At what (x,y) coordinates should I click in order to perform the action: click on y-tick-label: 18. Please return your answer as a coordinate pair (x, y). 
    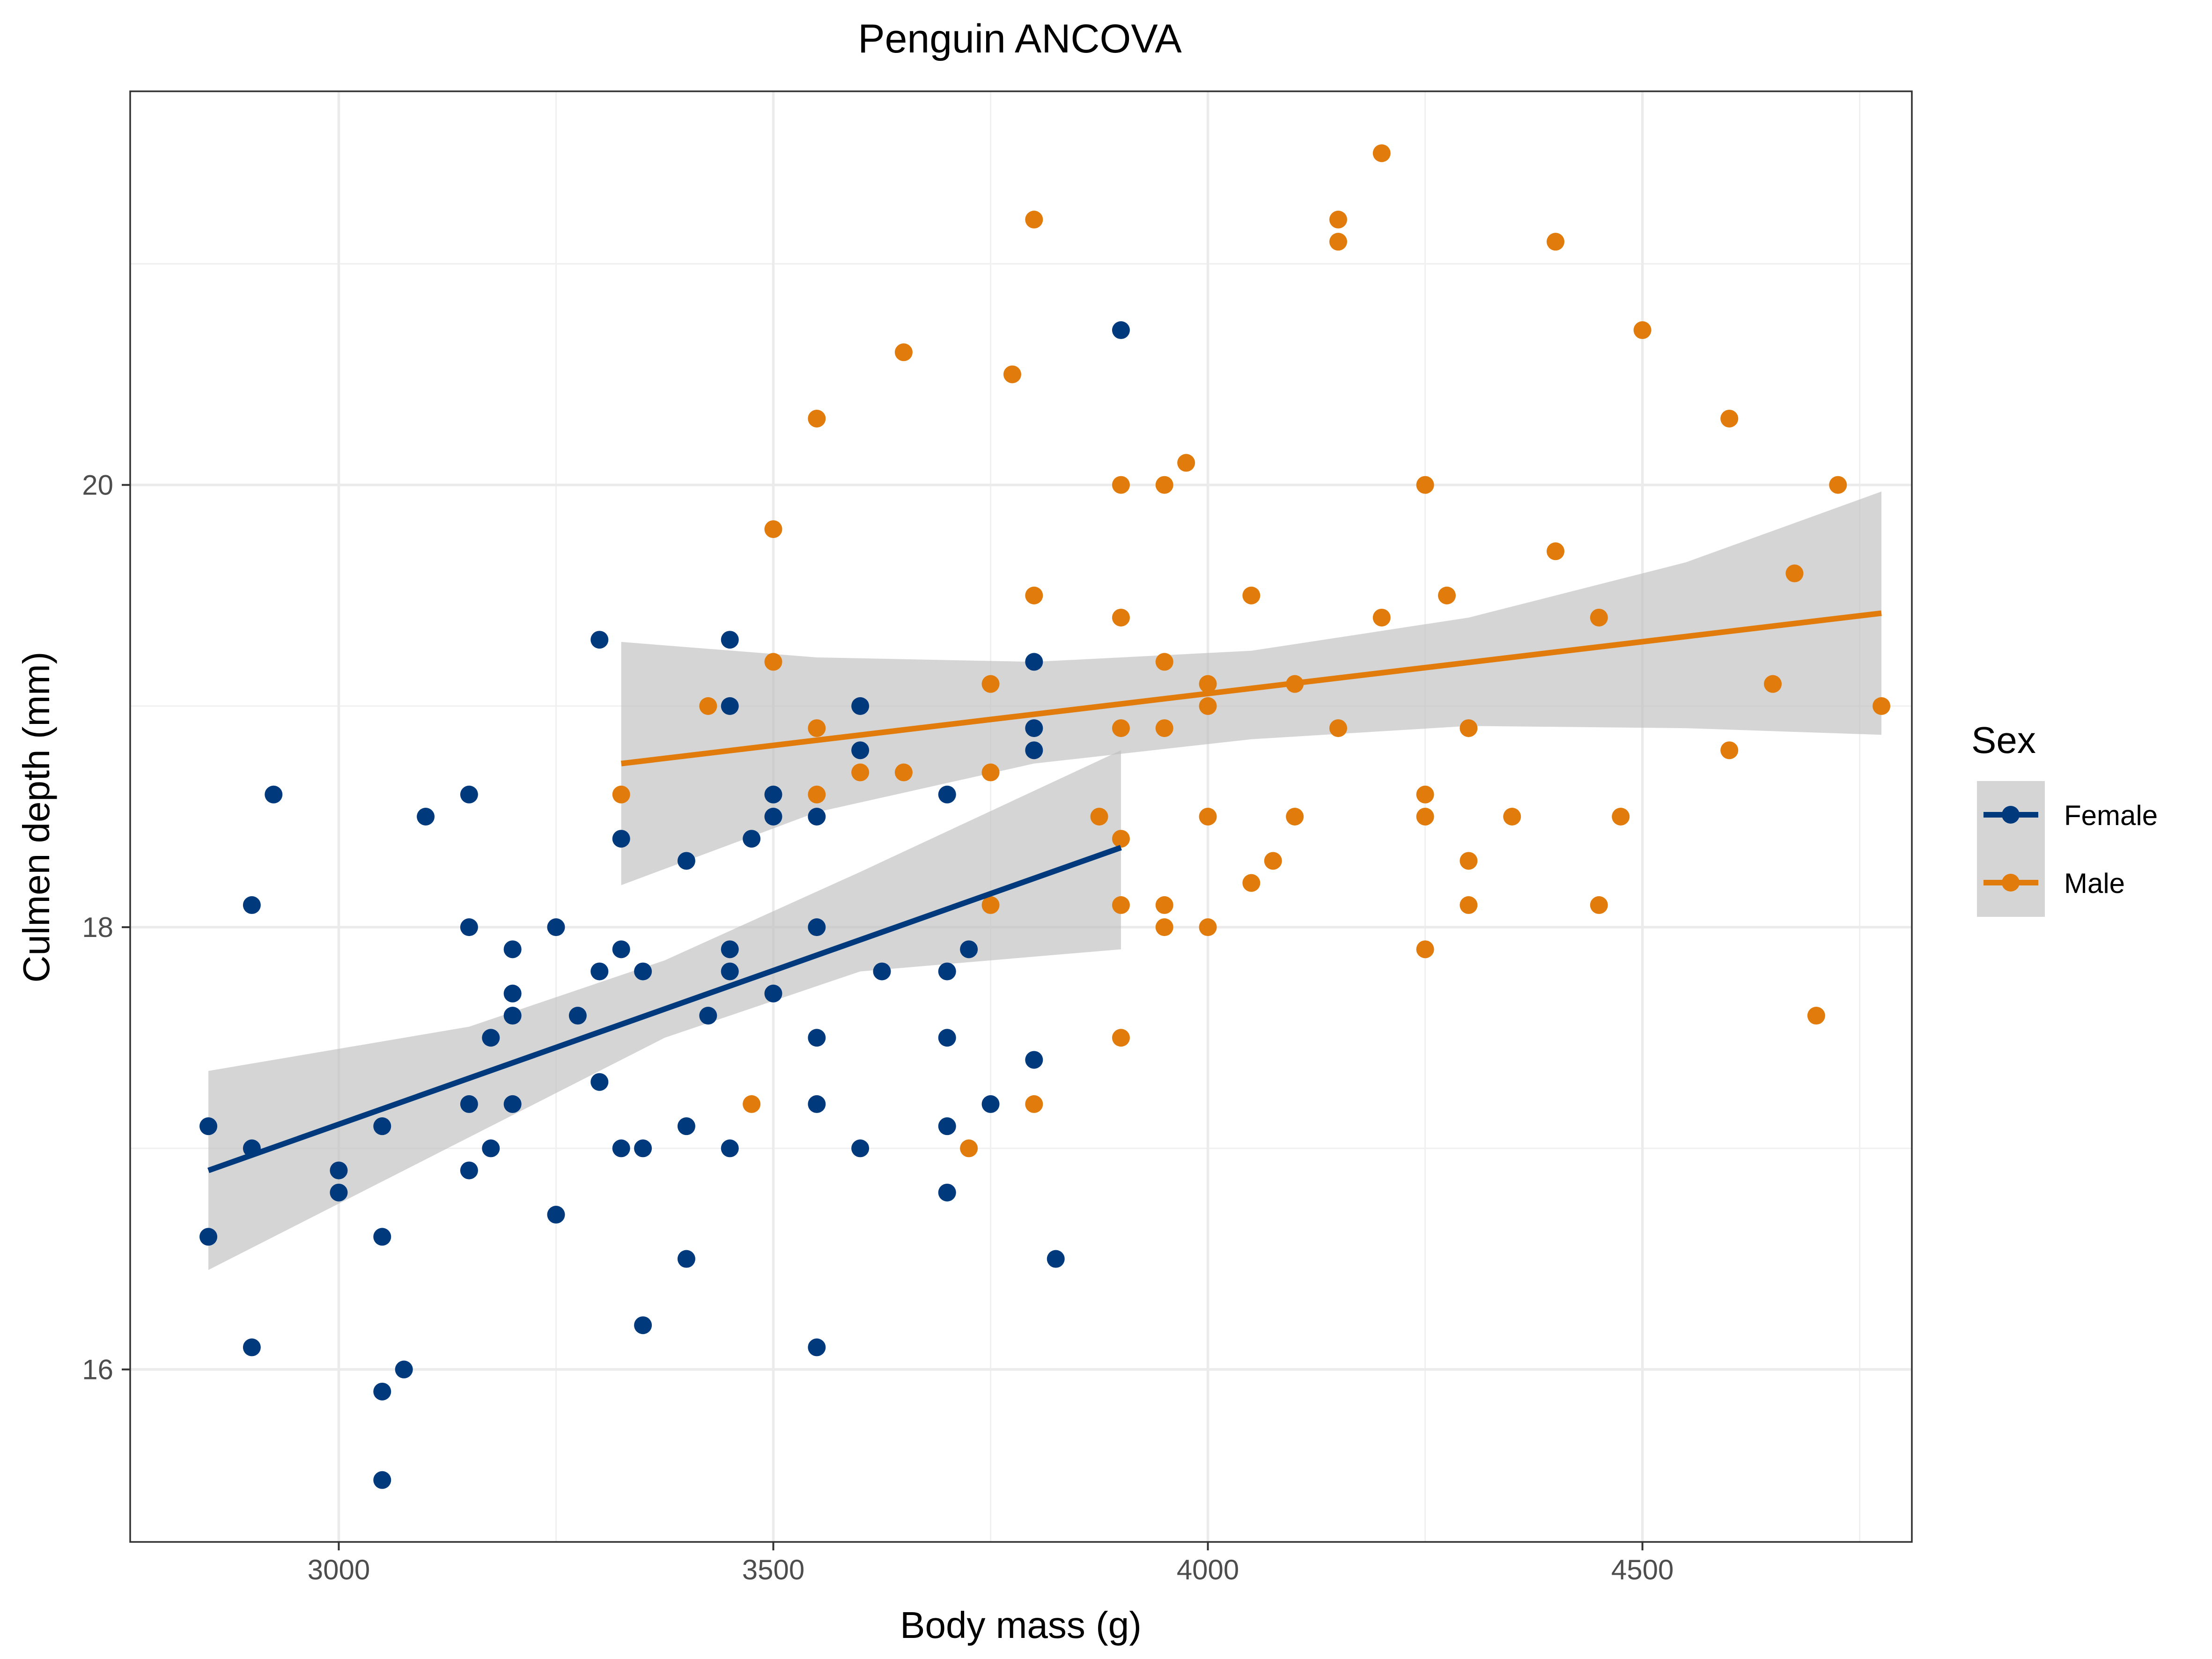
    Looking at the image, I should click on (97, 927).